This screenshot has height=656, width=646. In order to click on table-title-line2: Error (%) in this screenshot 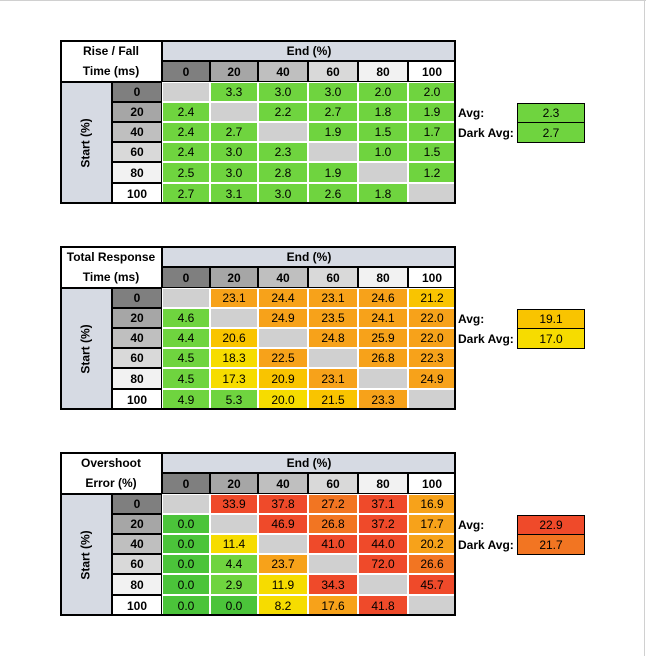, I will do `click(111, 483)`.